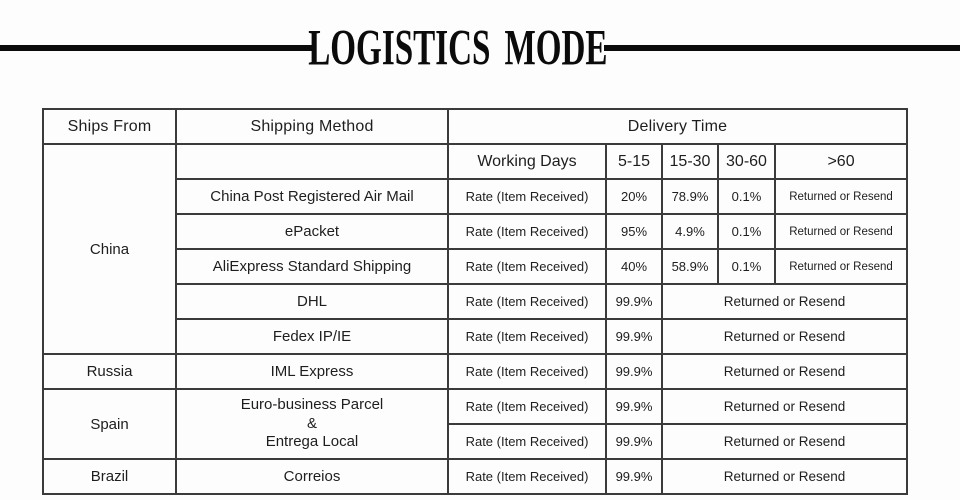 This screenshot has height=500, width=960. Describe the element at coordinates (312, 196) in the screenshot. I see `method-cell: China Post Registered Air Mail` at that location.